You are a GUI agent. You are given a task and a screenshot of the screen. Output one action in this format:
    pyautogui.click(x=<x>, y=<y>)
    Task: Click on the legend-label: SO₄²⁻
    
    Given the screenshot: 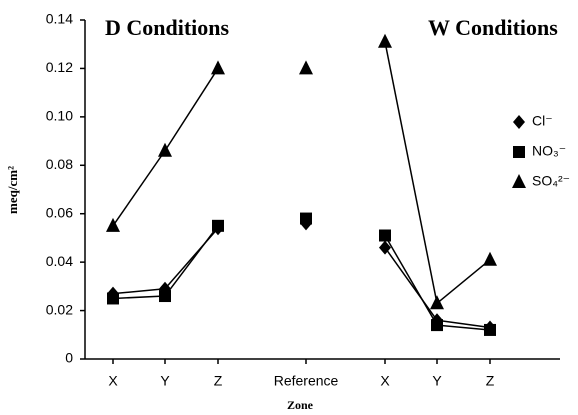 What is the action you would take?
    pyautogui.click(x=551, y=181)
    